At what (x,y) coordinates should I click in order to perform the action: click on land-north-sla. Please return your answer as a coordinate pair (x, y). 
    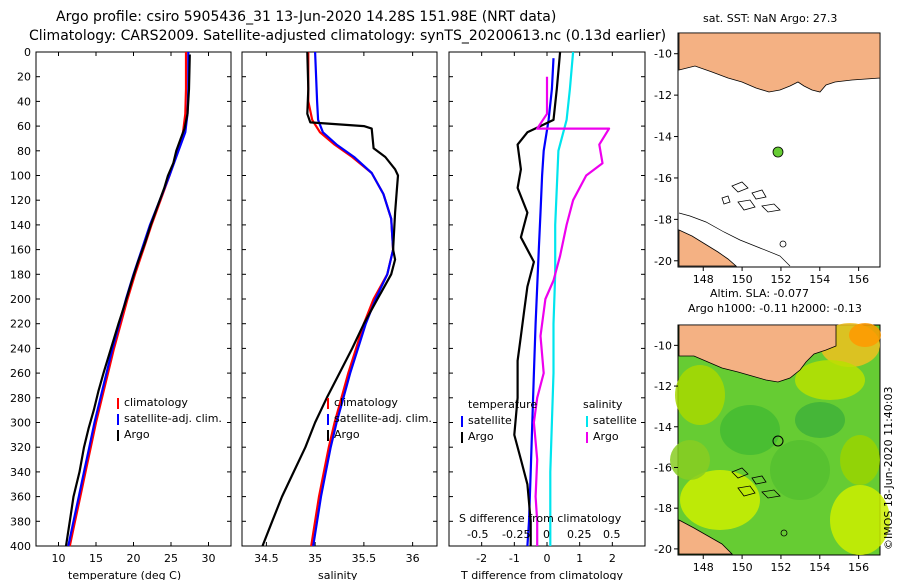
    Looking at the image, I should click on (757, 353).